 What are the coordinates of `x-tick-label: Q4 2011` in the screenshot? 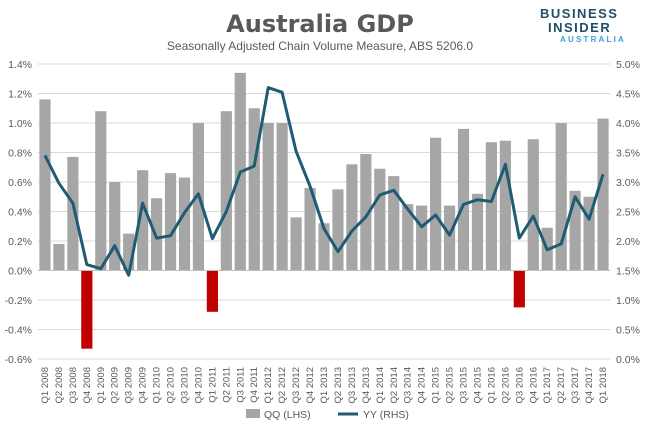 It's located at (254, 385).